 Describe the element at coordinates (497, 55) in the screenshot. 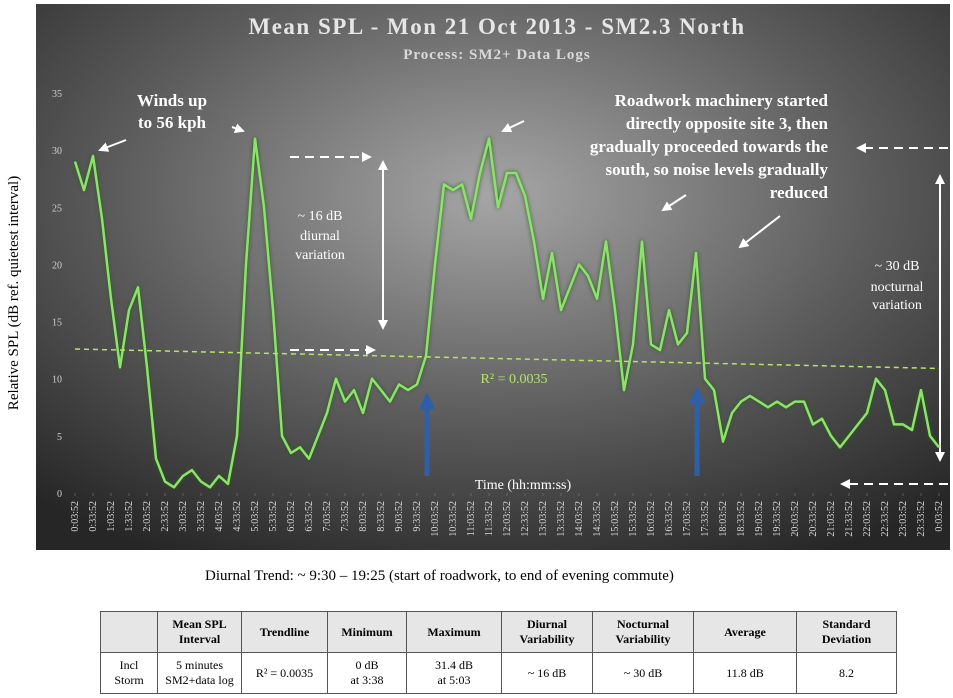

I see `chart-subtitle: Process: SM2+ Data Logs` at that location.